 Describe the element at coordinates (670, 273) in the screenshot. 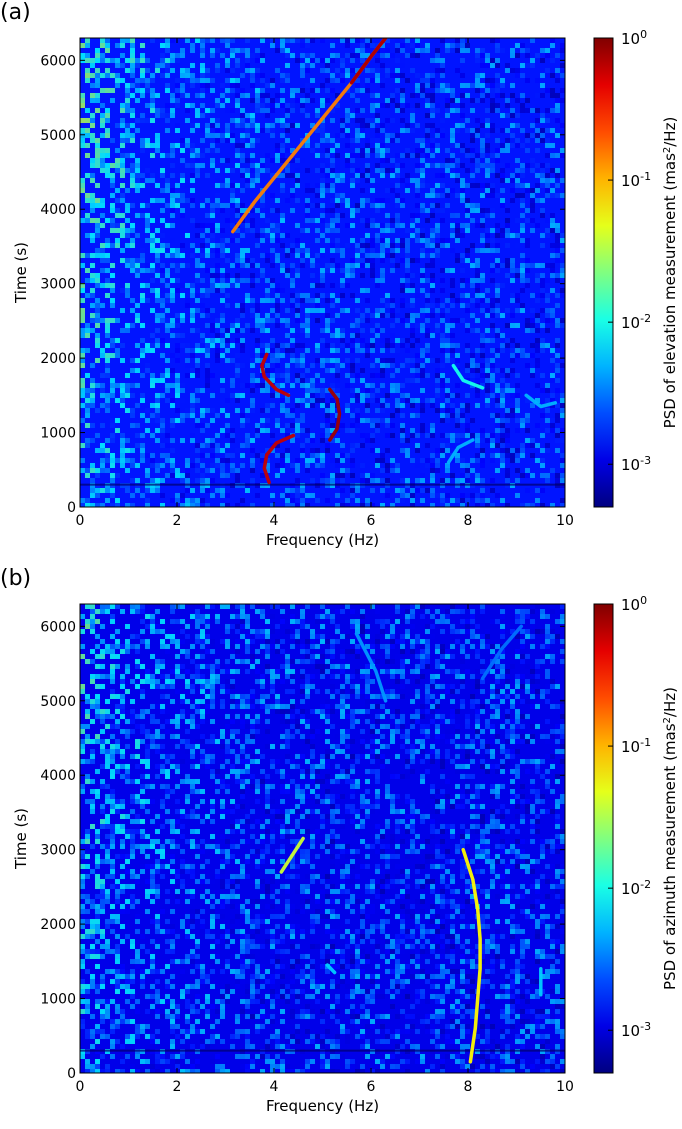

I see `colorbar-label: PSD of elevation measurement (mas2/Hz)` at that location.